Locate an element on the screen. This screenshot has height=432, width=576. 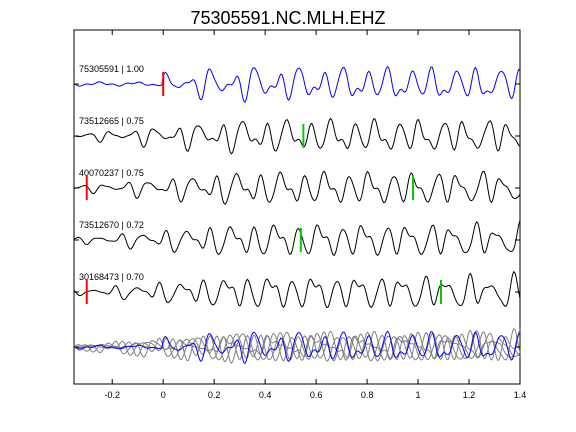
x-tick-label-5: 0.8 is located at coordinates (367, 395).